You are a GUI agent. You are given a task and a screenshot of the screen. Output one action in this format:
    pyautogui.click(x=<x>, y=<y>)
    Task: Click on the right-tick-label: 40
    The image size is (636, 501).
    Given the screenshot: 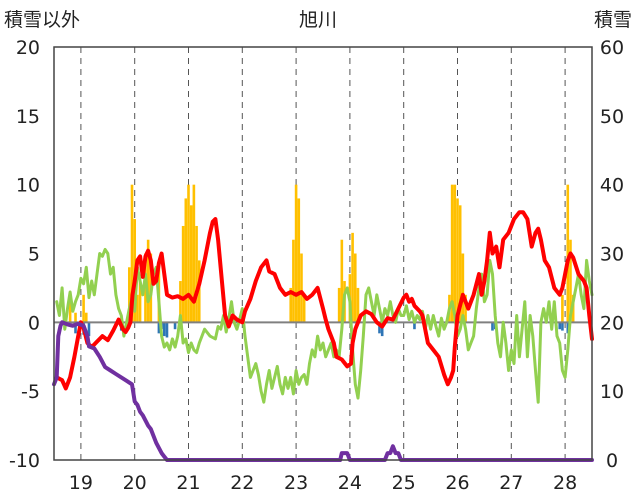 What is the action you would take?
    pyautogui.click(x=612, y=186)
    